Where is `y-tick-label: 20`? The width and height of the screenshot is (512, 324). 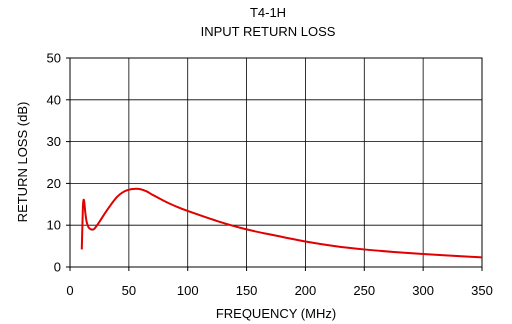
y-tick-label: 20 is located at coordinates (54, 183).